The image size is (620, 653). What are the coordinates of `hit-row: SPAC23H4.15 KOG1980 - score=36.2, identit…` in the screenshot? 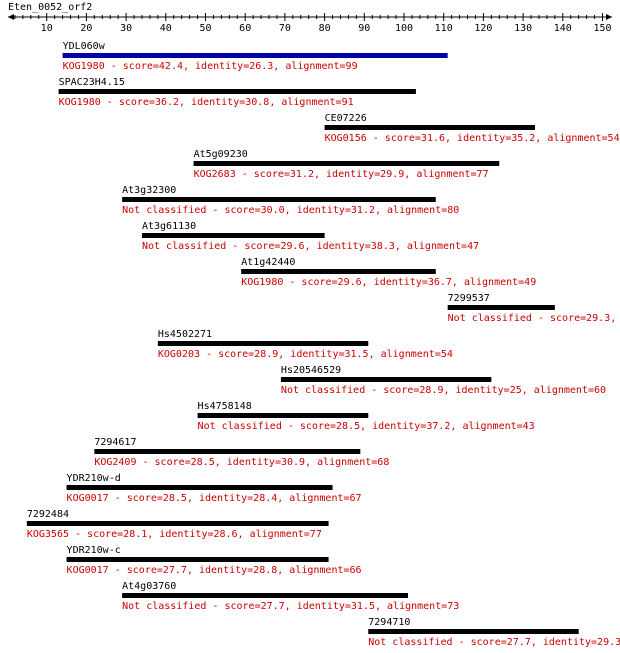 It's located at (237, 92).